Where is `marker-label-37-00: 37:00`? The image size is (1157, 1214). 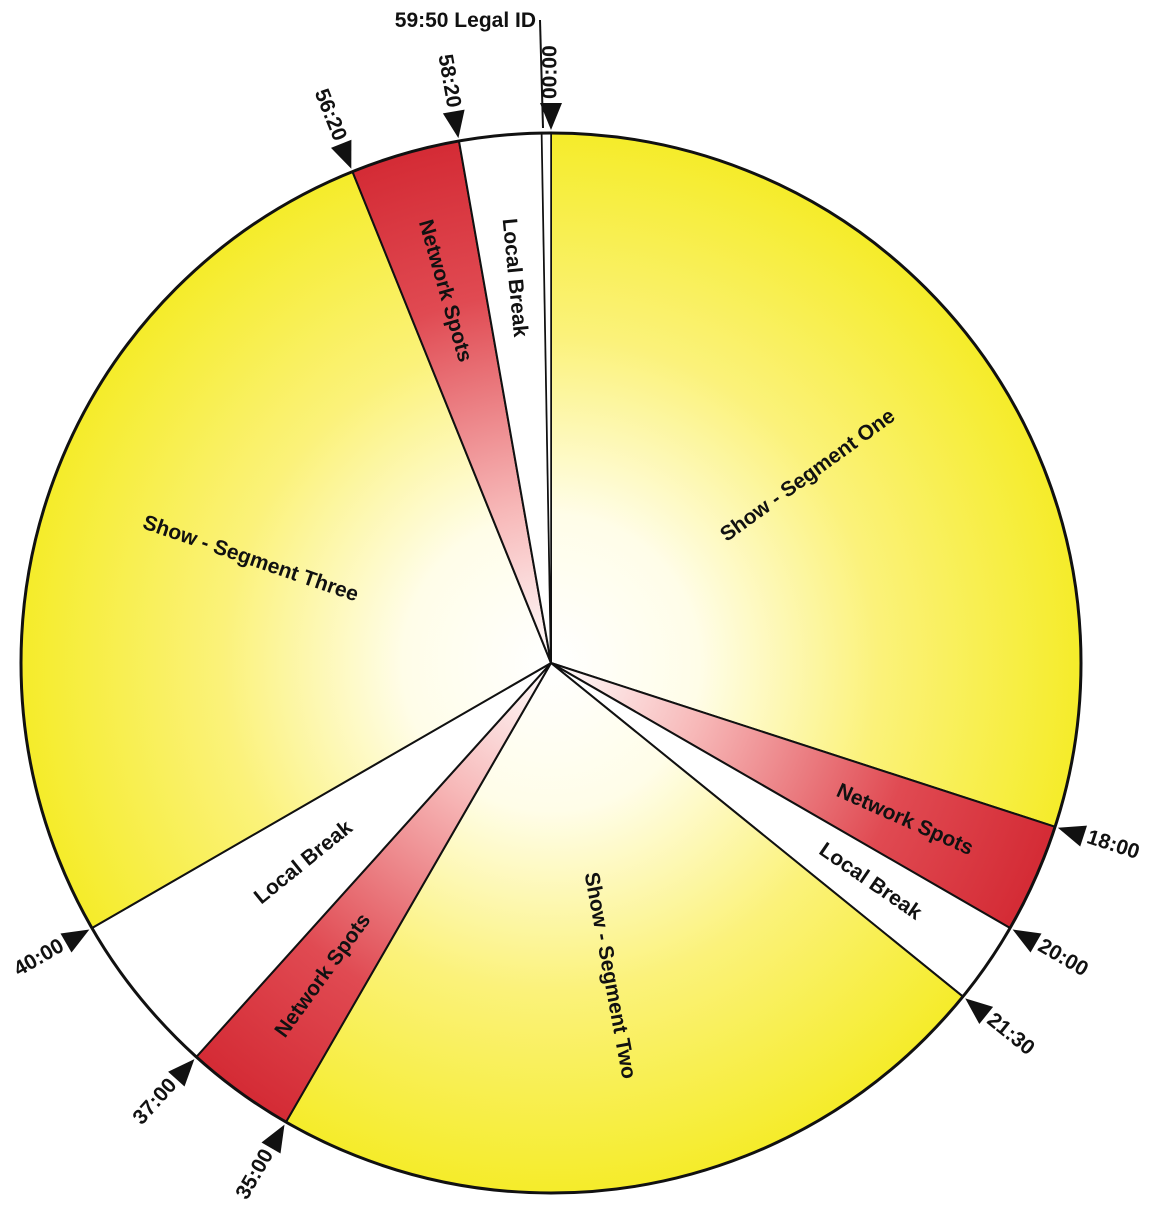
marker-label-37-00: 37:00 is located at coordinates (154, 1101).